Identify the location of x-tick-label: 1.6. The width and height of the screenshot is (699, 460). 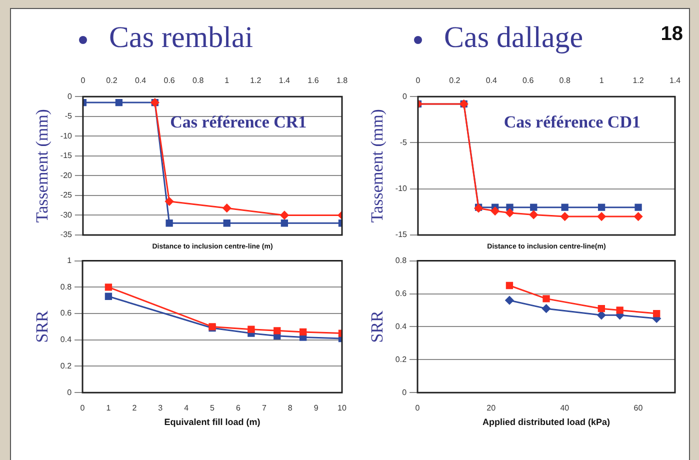
(314, 81).